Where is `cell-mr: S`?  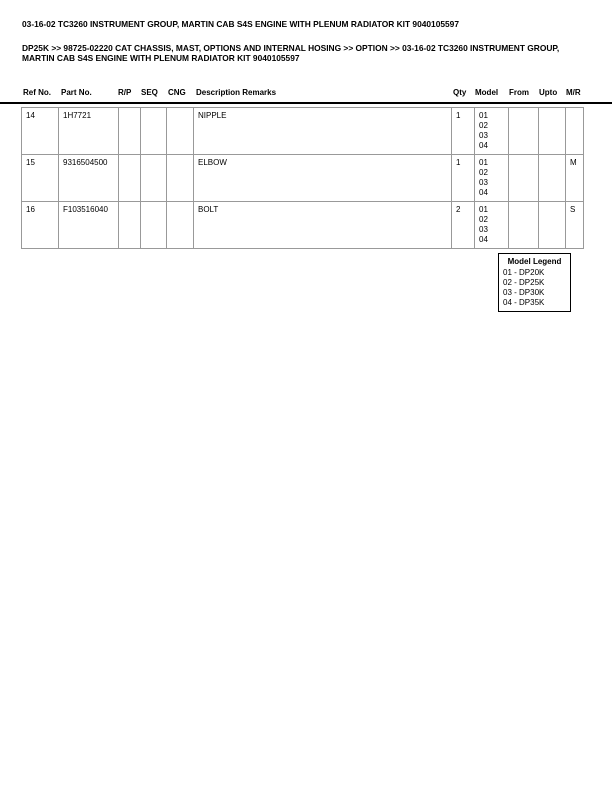
cell-mr: S is located at coordinates (574, 225).